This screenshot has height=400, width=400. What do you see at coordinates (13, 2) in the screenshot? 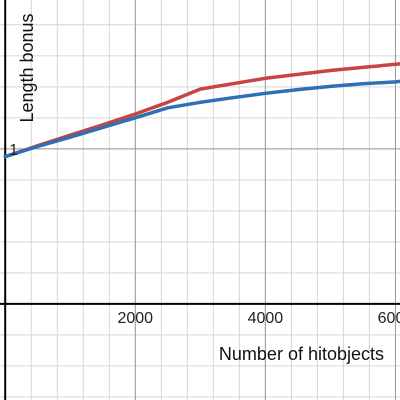
I see `y-tick-label: 2` at bounding box center [13, 2].